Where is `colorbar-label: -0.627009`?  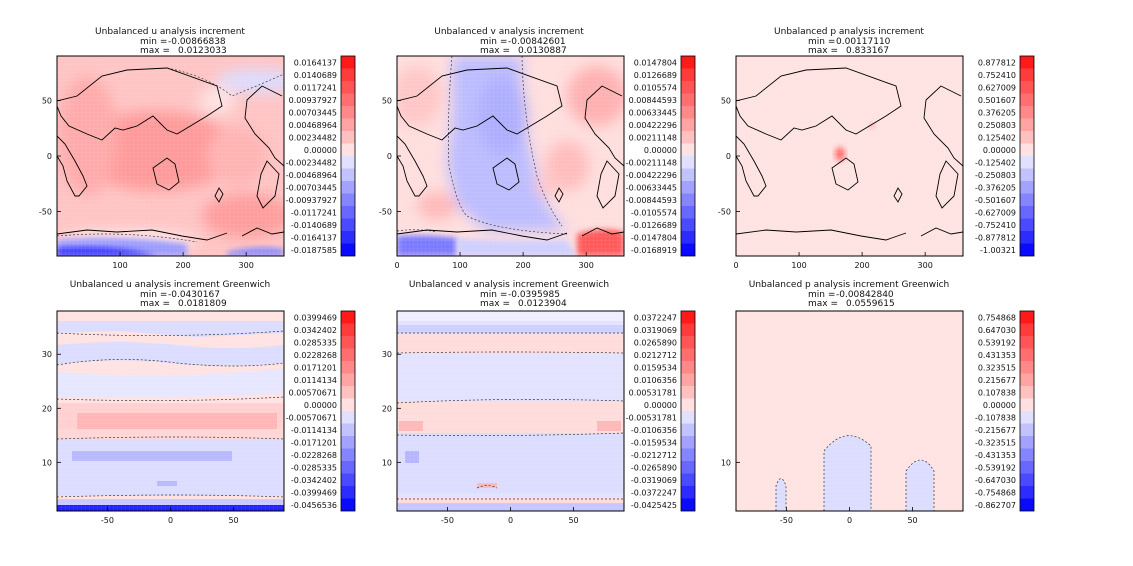 colorbar-label: -0.627009 is located at coordinates (995, 212).